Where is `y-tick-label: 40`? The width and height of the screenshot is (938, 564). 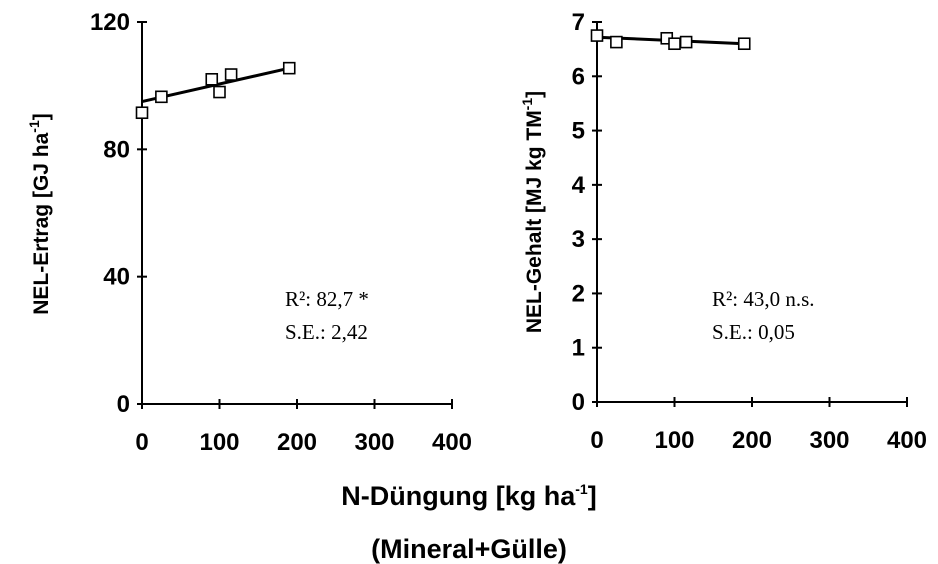
y-tick-label: 40 is located at coordinates (116, 277).